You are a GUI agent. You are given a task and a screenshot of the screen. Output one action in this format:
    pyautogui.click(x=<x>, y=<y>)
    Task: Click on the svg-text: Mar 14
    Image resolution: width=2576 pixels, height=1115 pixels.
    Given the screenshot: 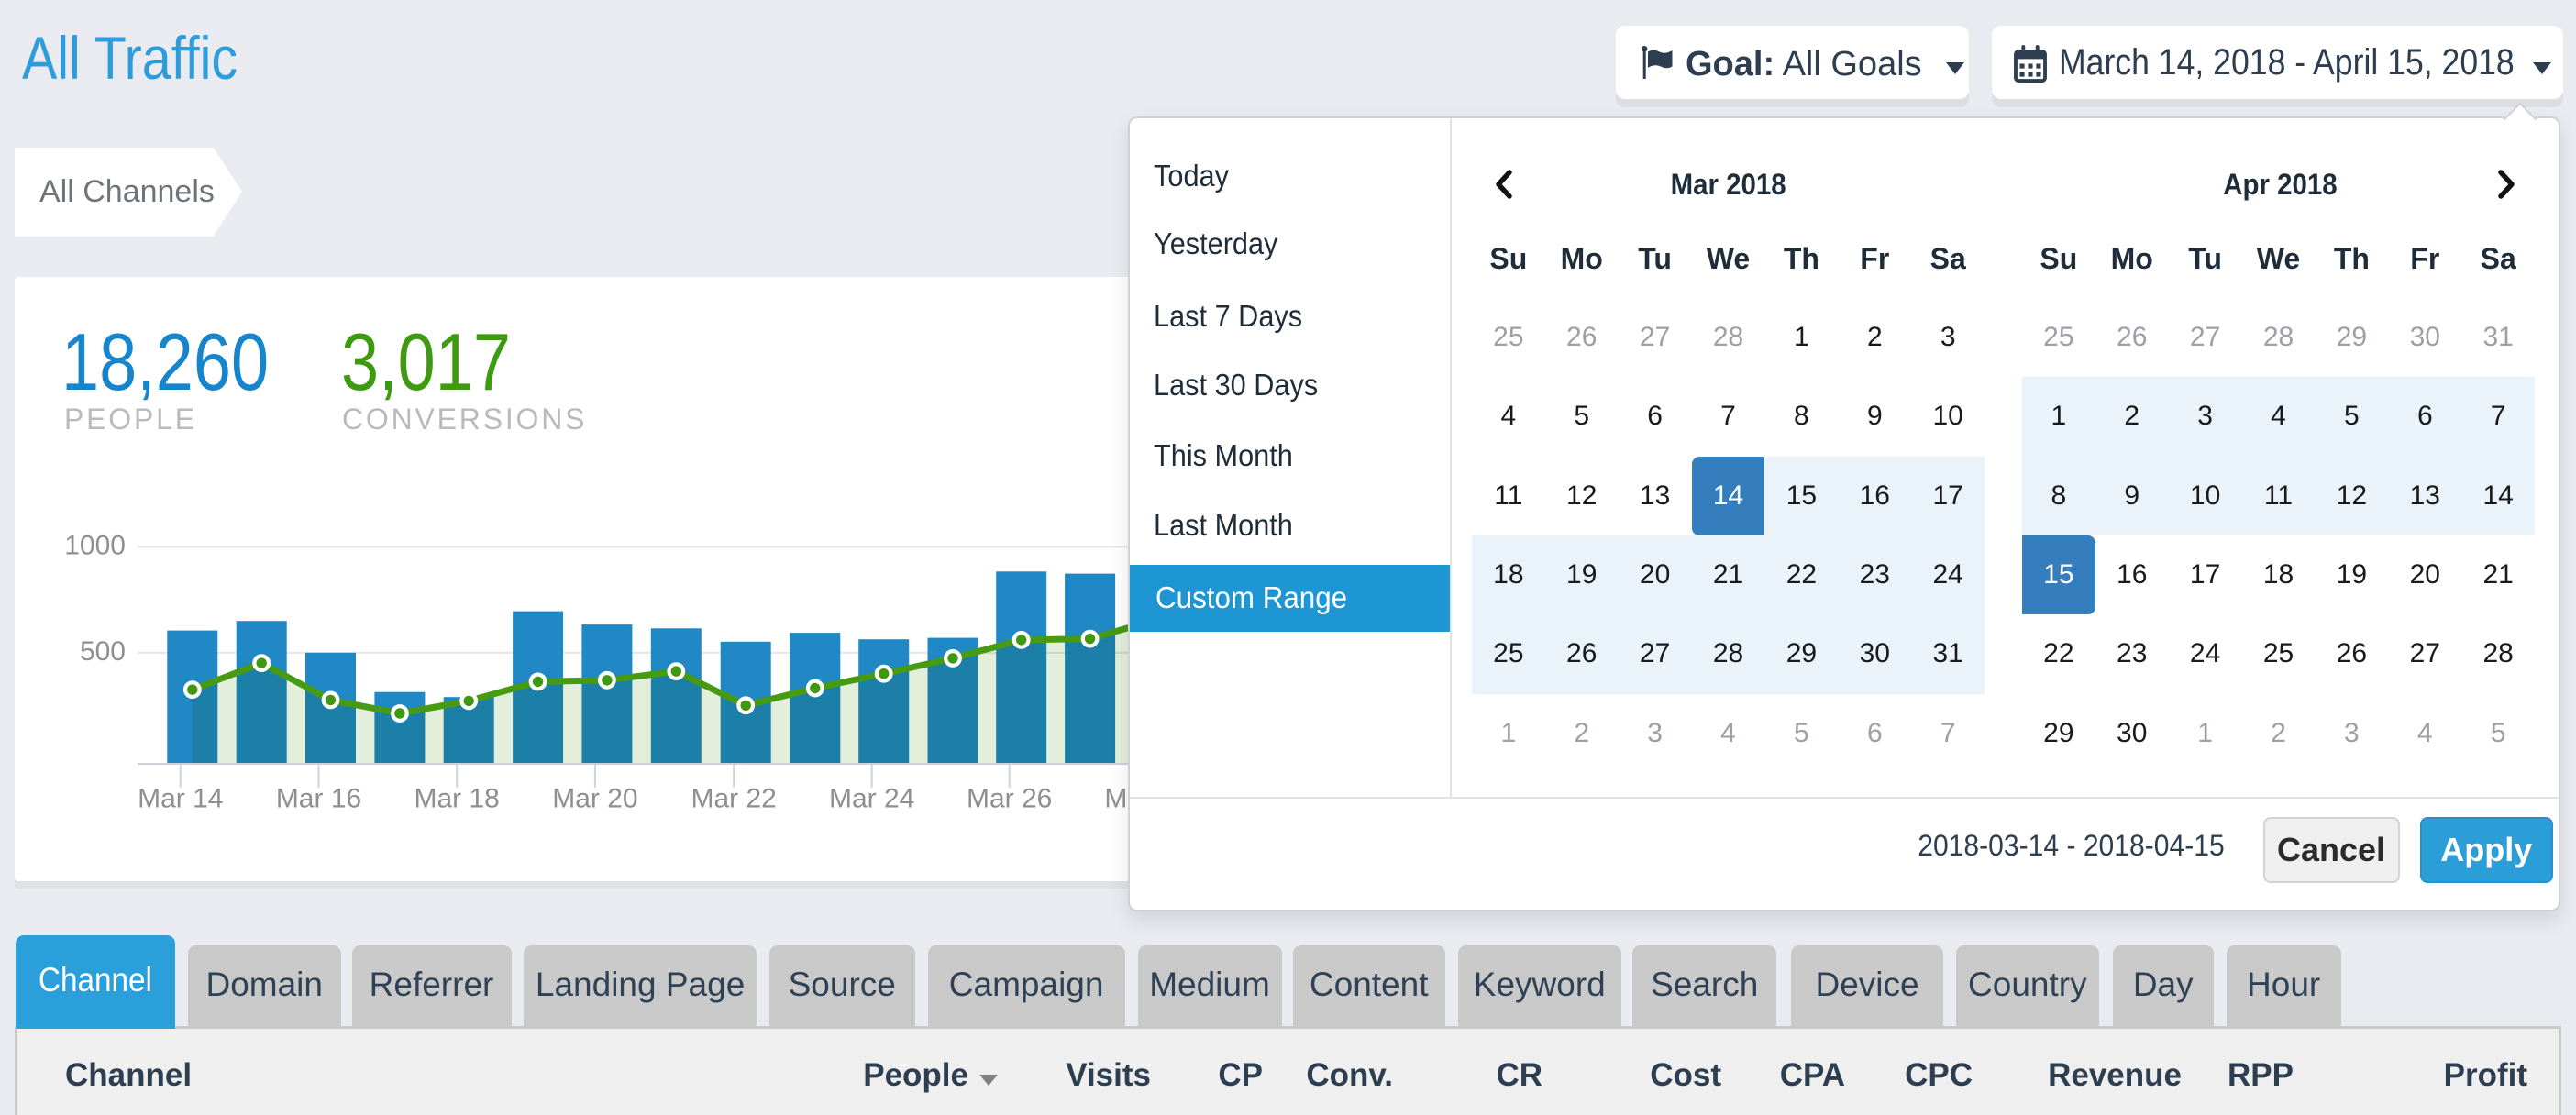 What is the action you would take?
    pyautogui.click(x=180, y=798)
    